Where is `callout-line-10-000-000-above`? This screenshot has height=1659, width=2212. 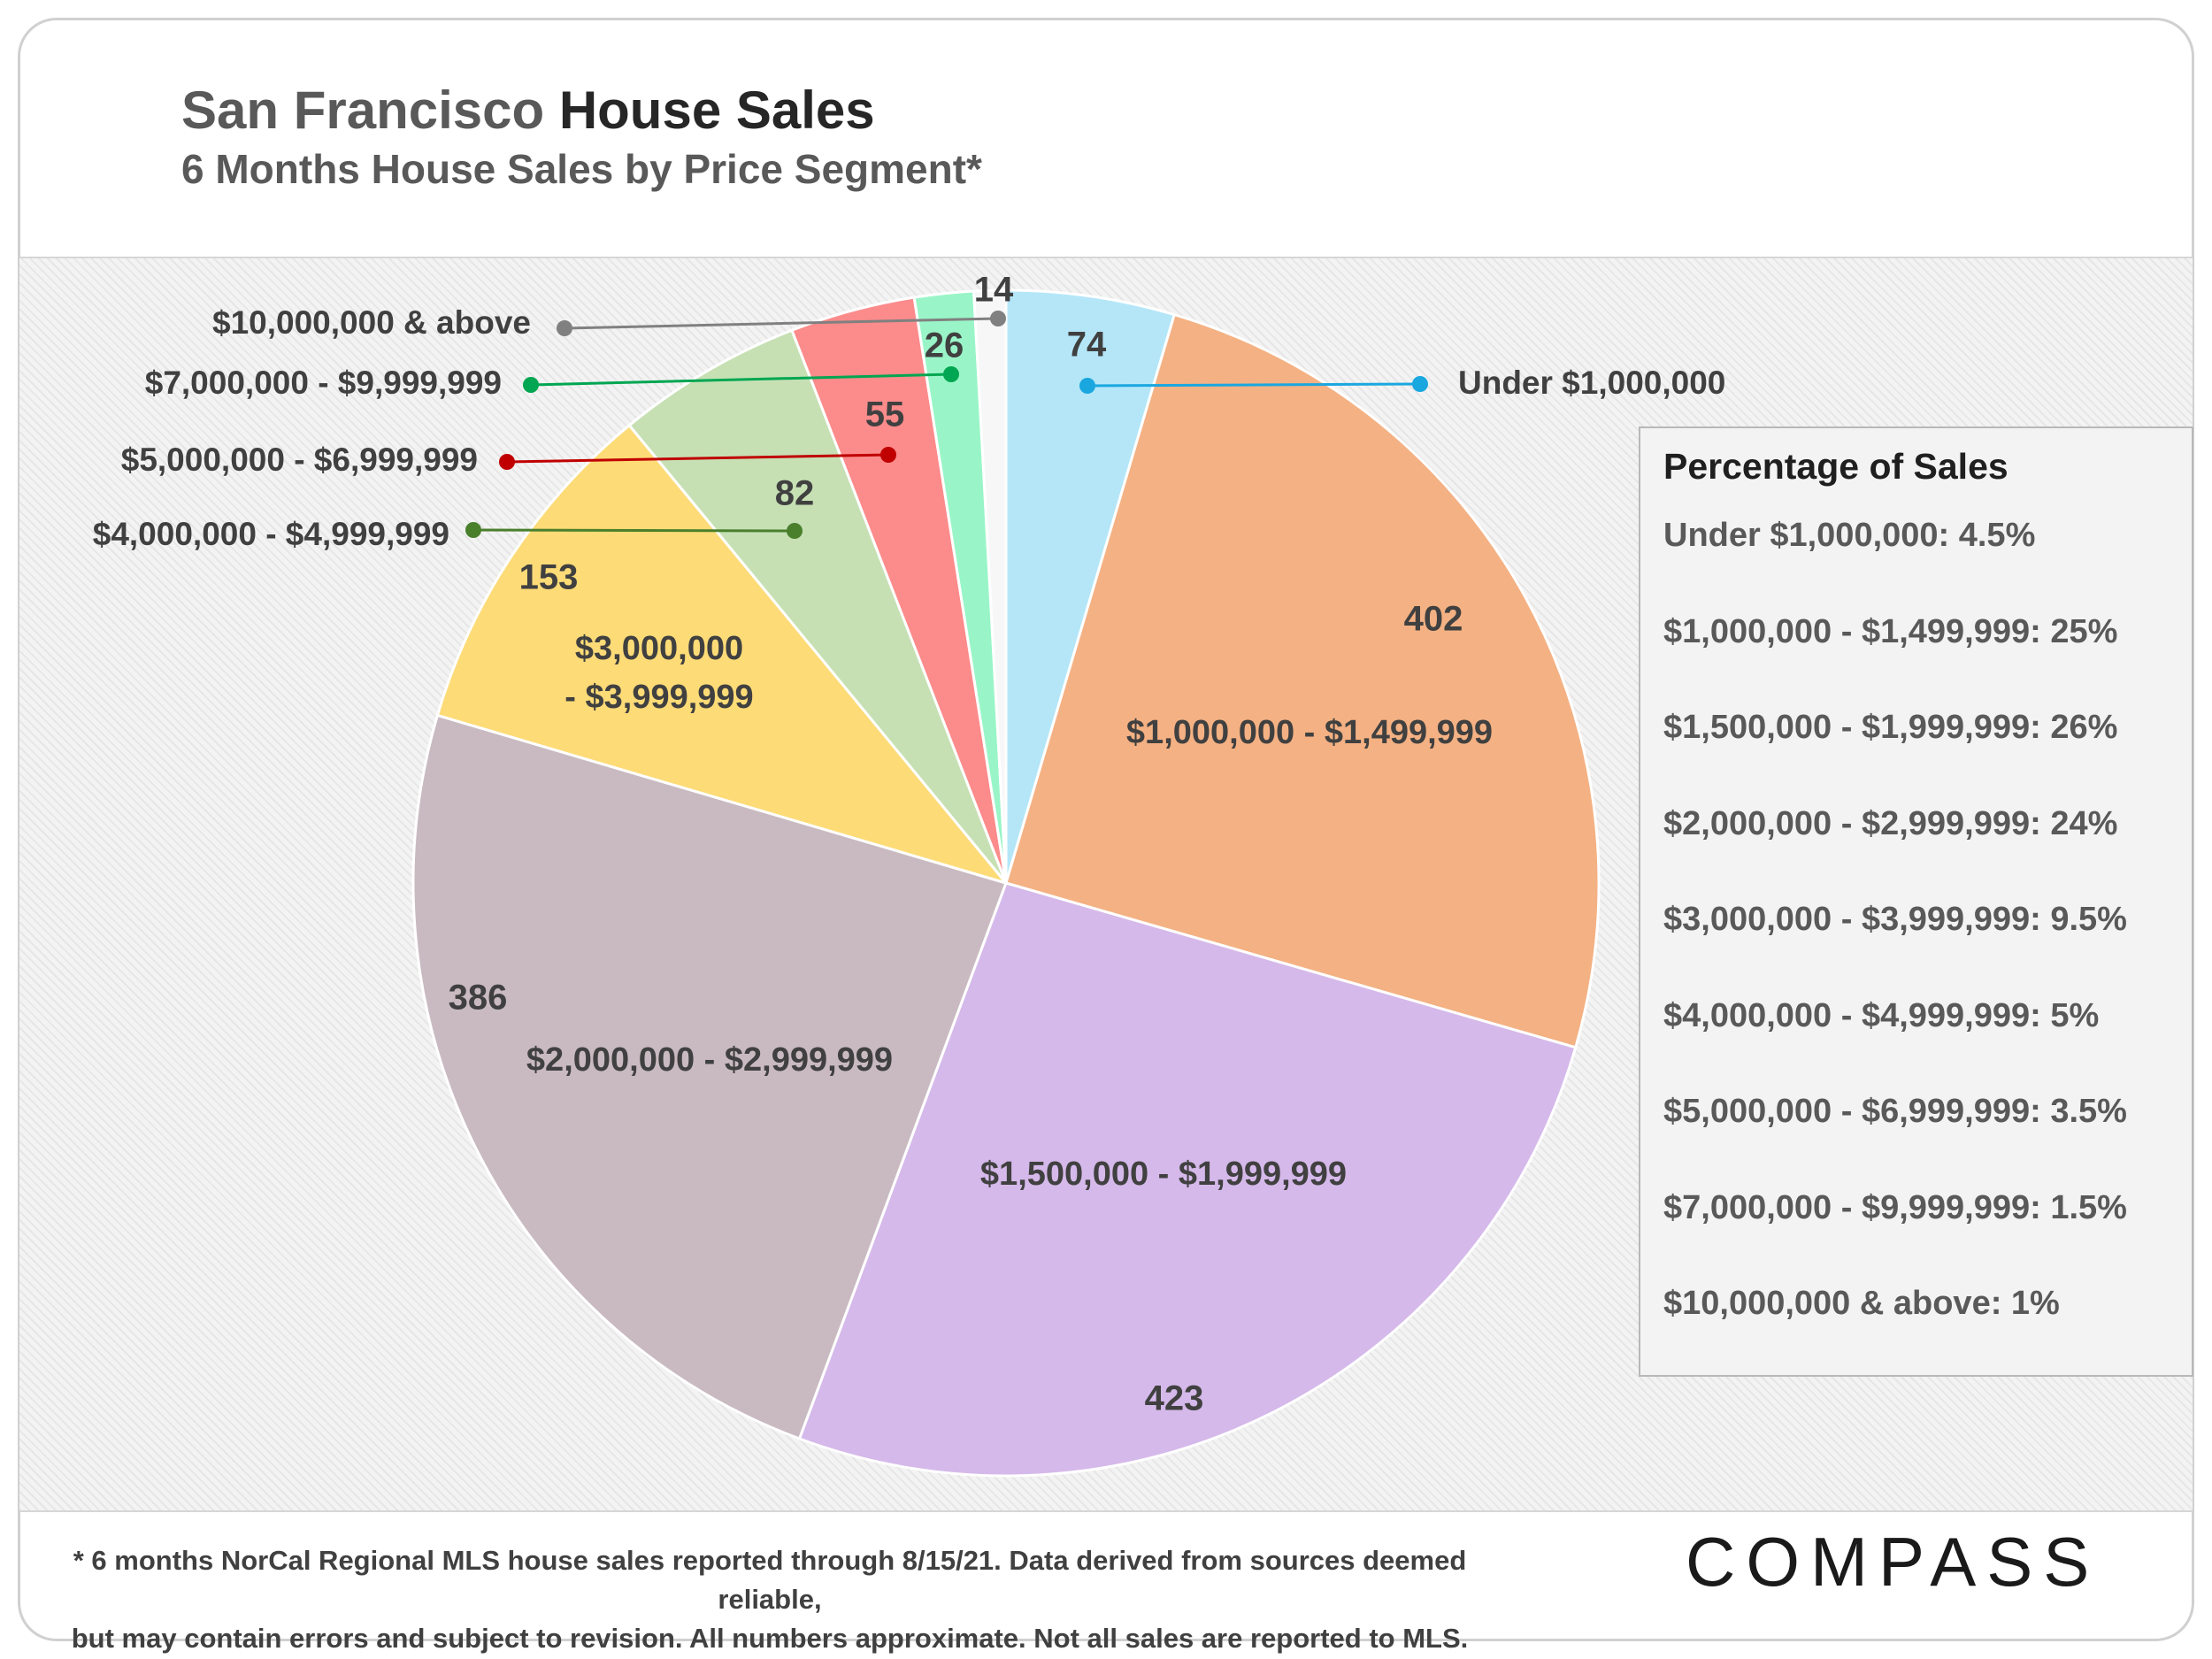 callout-line-10-000-000-above is located at coordinates (782, 323).